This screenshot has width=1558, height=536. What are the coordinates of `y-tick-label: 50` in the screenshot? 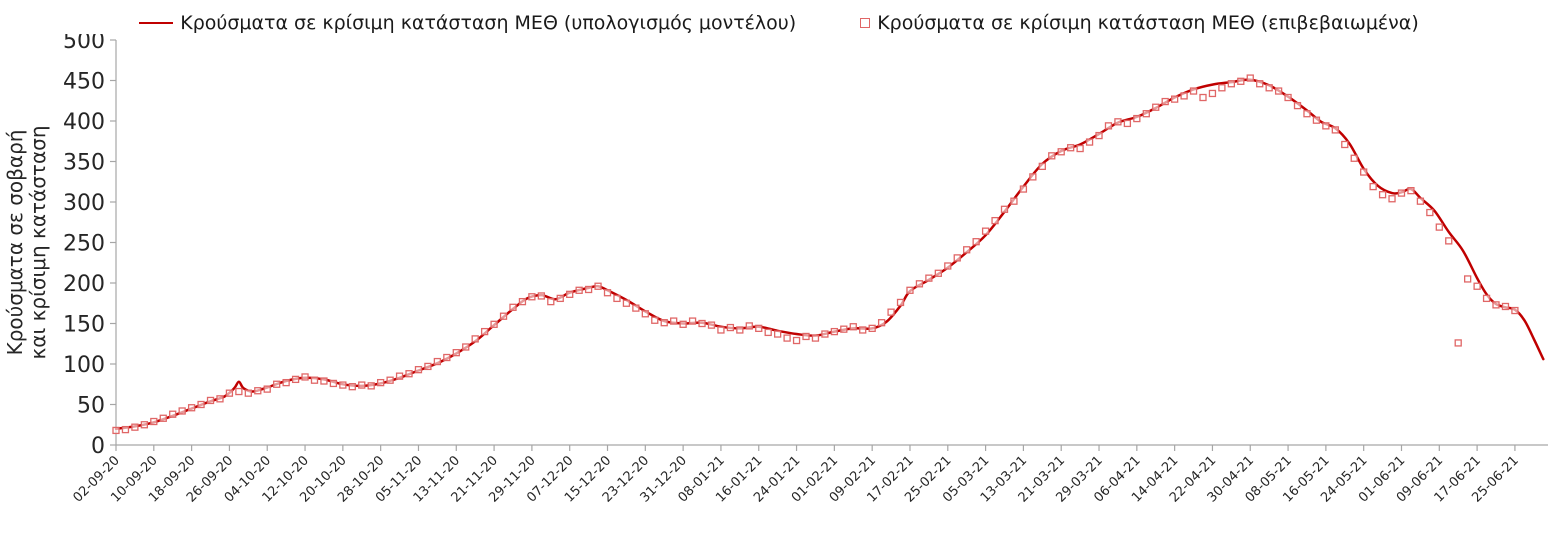 It's located at (91, 406).